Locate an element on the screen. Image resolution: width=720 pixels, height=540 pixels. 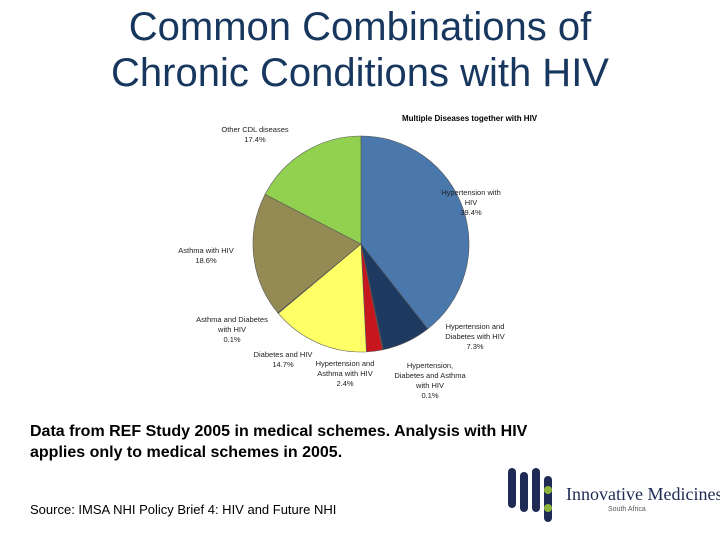
slice-label-line: Diabetes and Asthma is located at coordinates (430, 375).